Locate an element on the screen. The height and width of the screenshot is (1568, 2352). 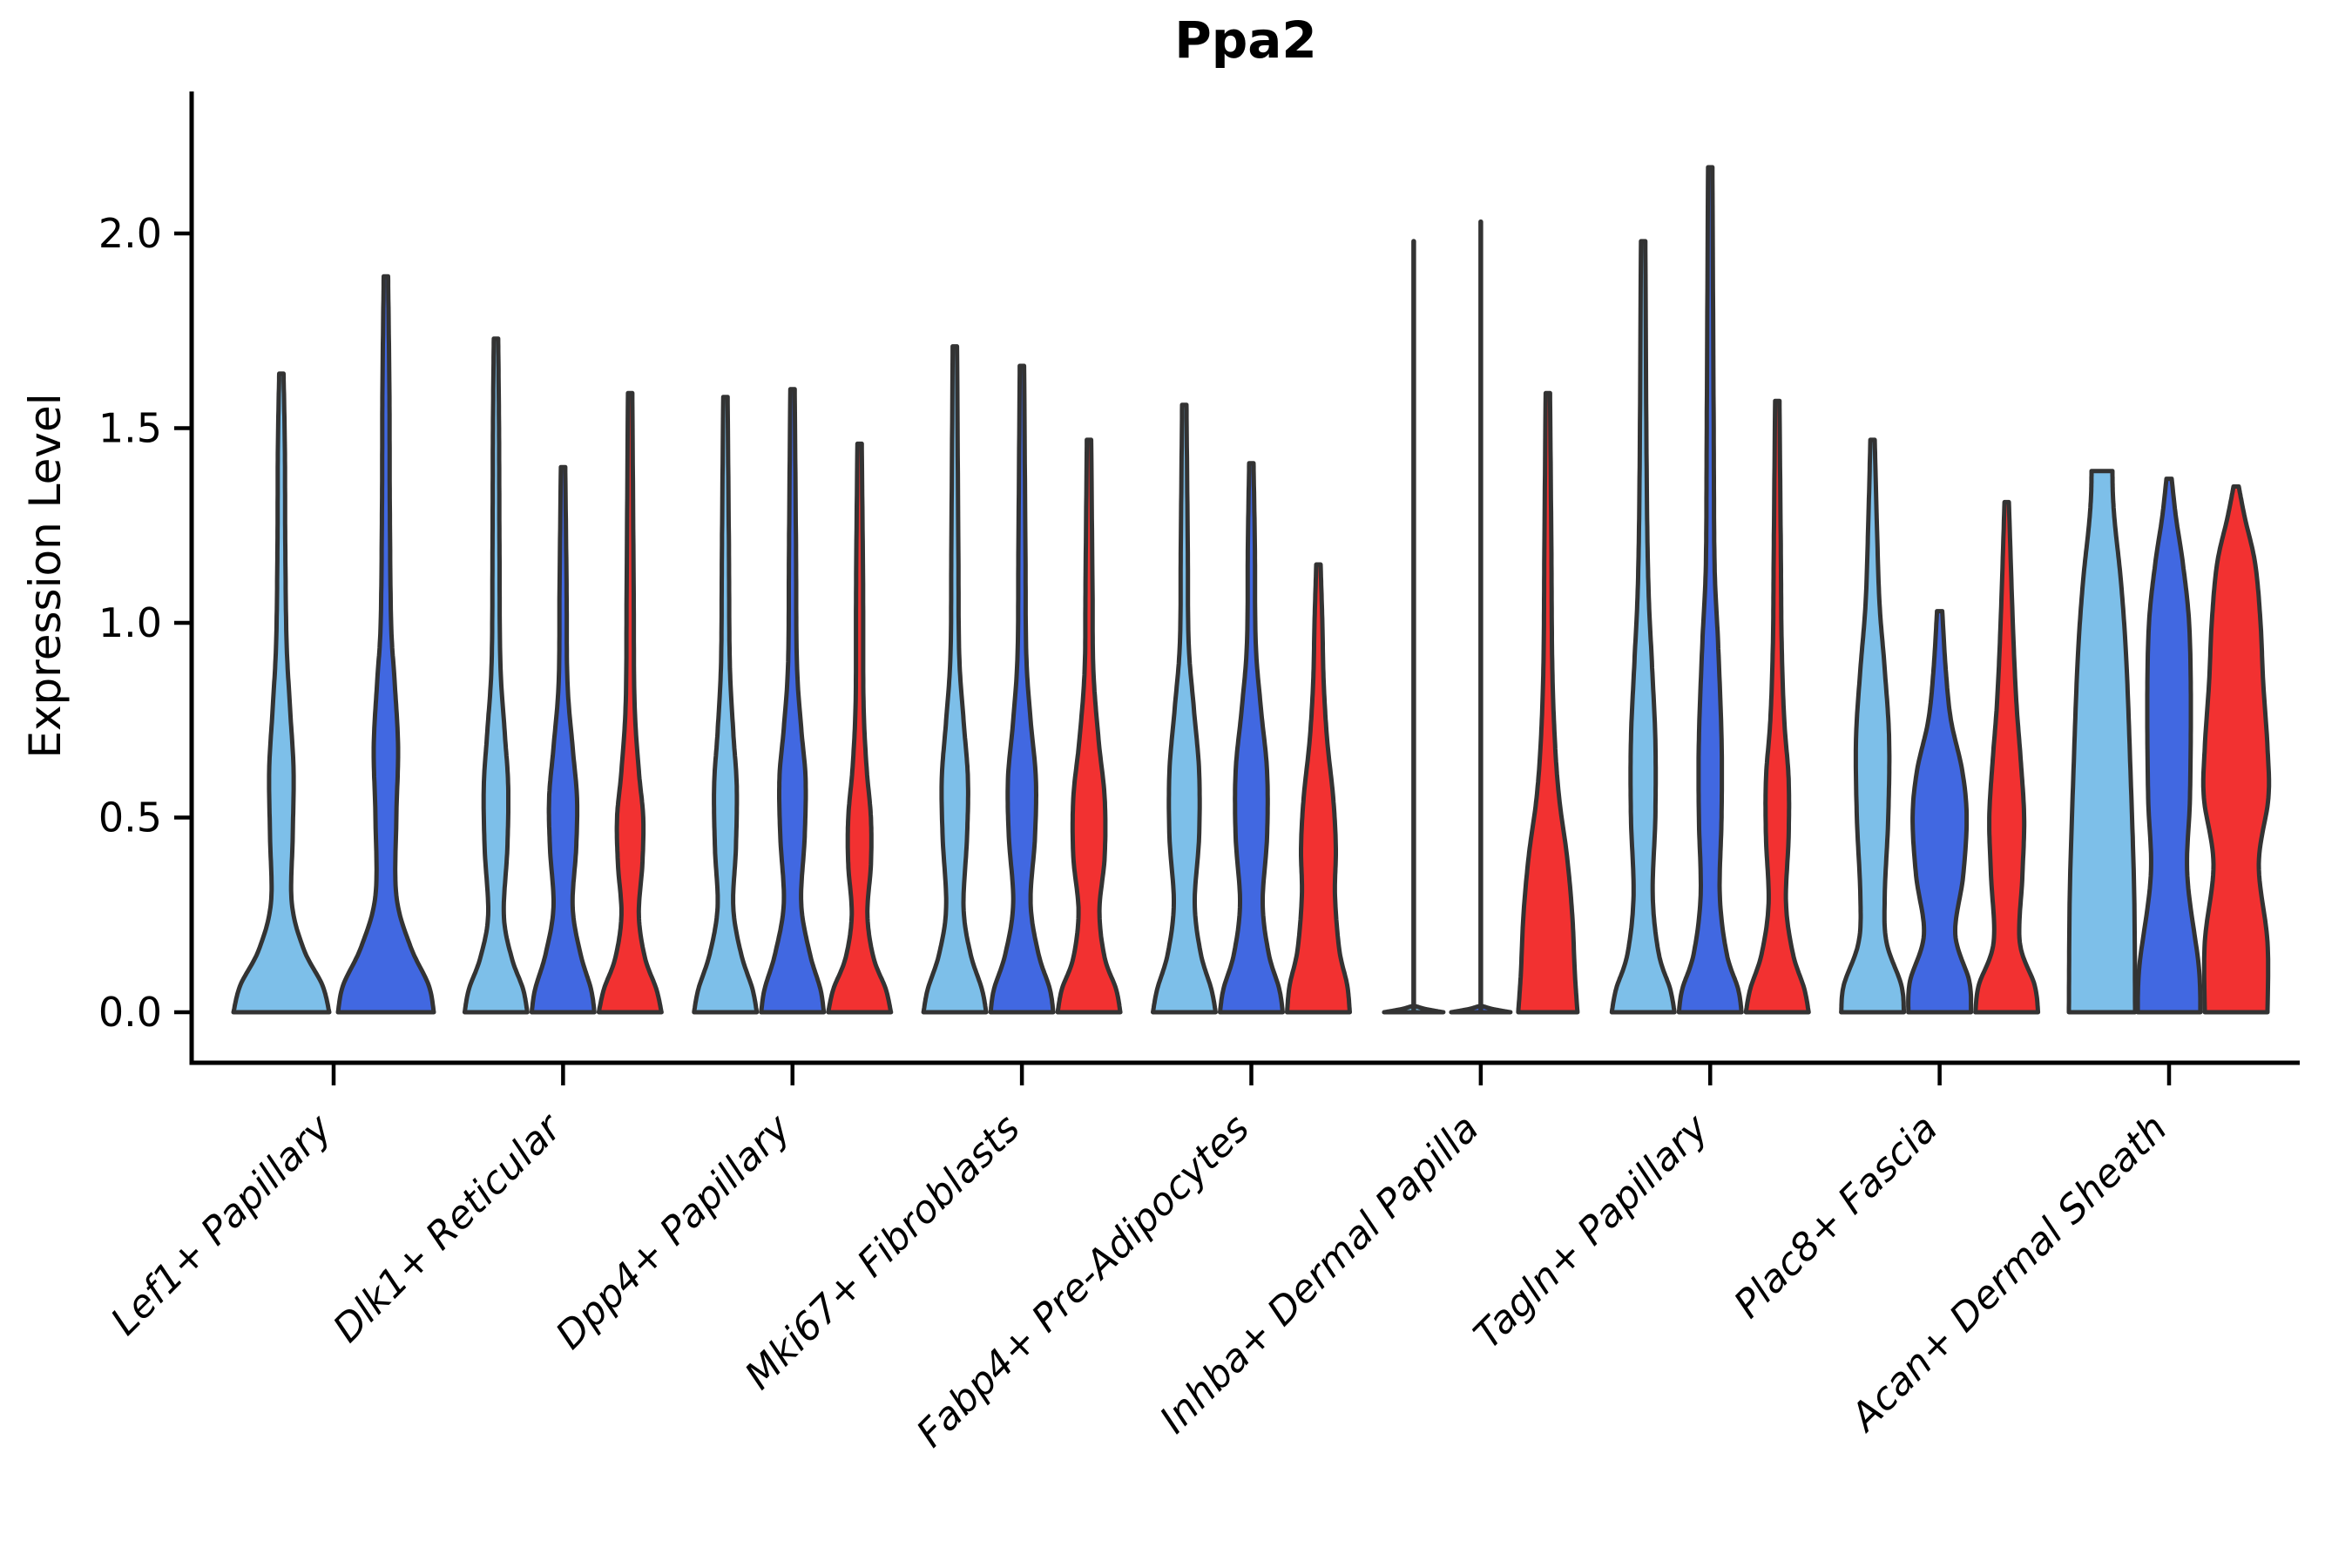
x-category-label: Dlk1+ Reticular is located at coordinates (448, 1228).